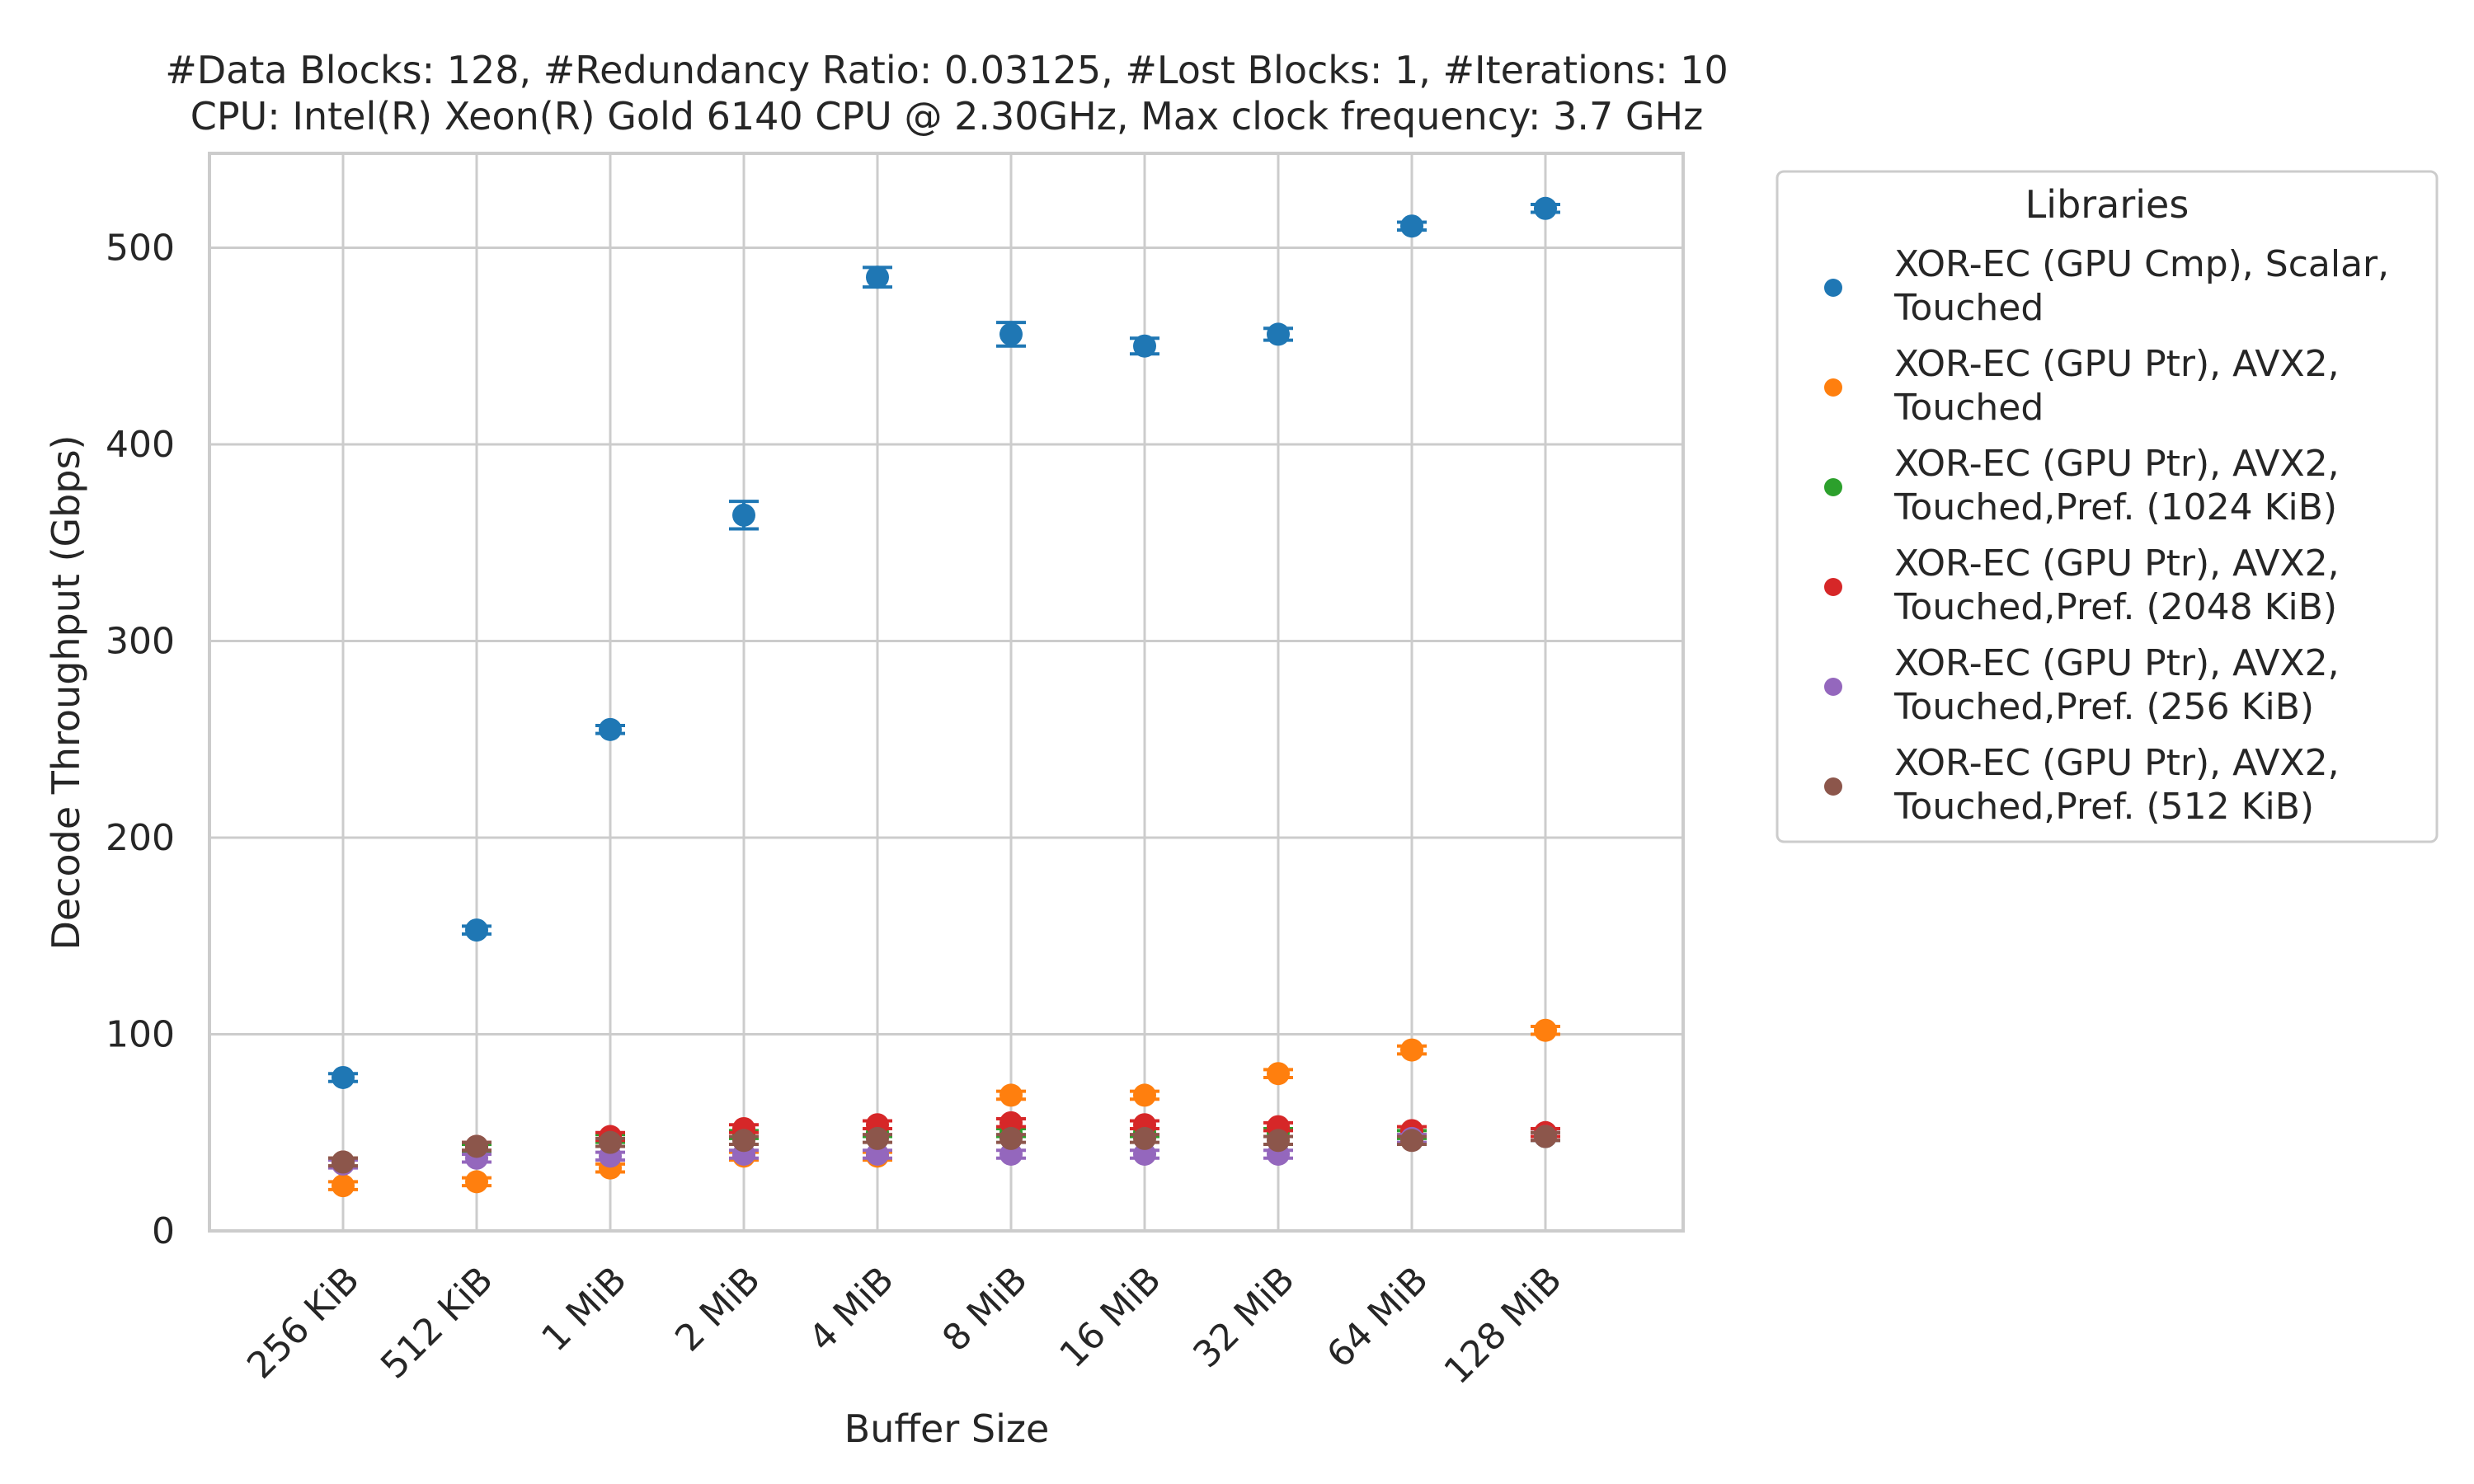  I want to click on x-tick-label: 1 MiB, so click(584, 1309).